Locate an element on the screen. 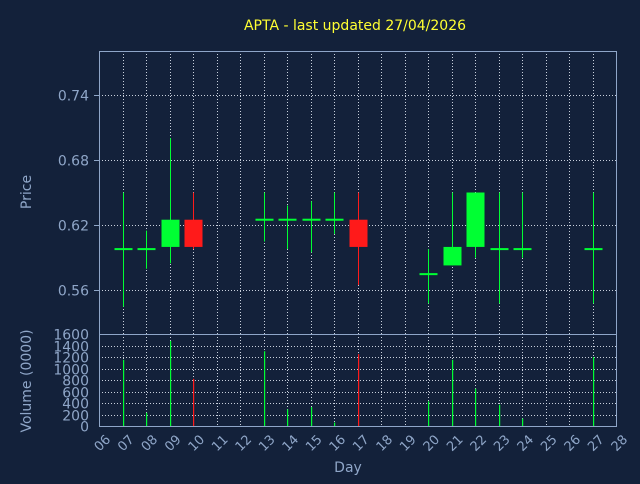 The width and height of the screenshot is (640, 484). volume-tick-label: 1600 is located at coordinates (71, 336).